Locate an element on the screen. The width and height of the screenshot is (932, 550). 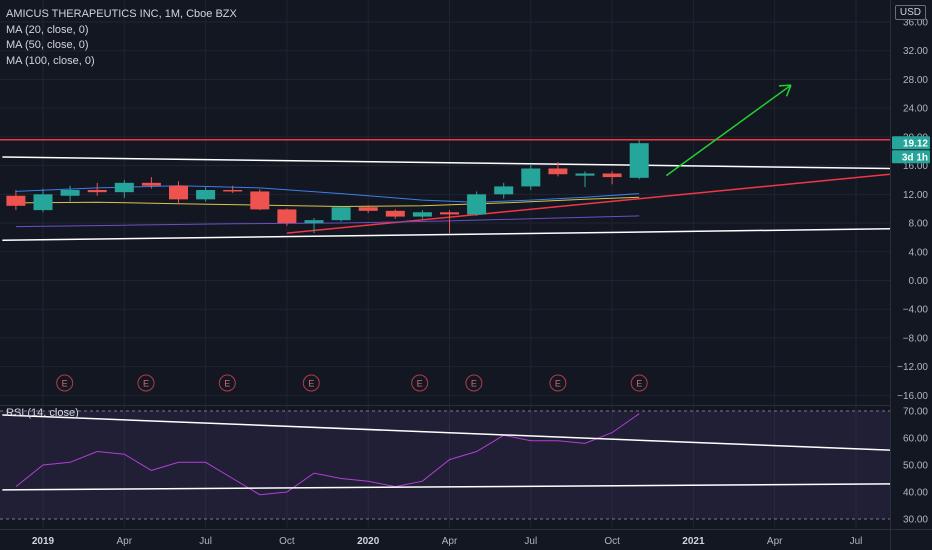
symbol-title: AMICUS THERAPEUTICS INC, 1M, Cboe BZX is located at coordinates (121, 14).